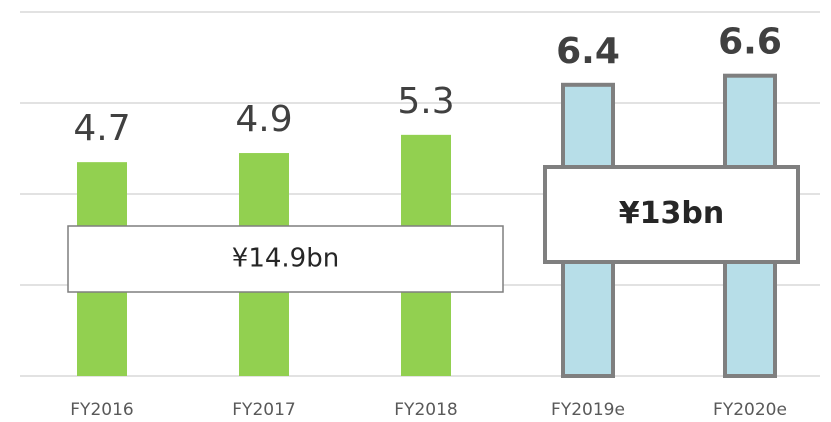  I want to click on x-tick-label: FY2016, so click(101, 410).